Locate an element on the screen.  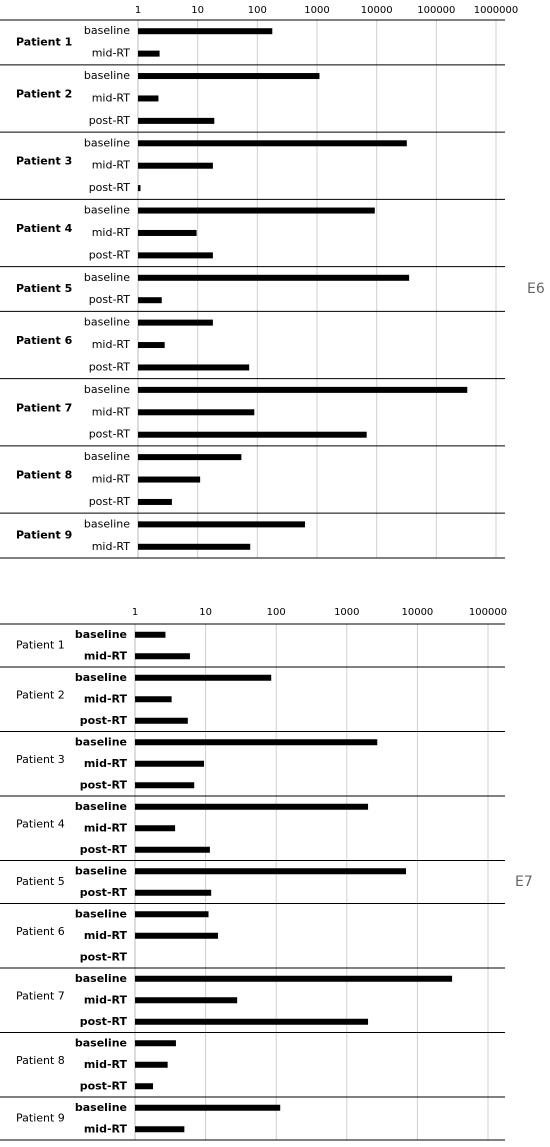
patient-label: Patient 4 is located at coordinates (40, 823).